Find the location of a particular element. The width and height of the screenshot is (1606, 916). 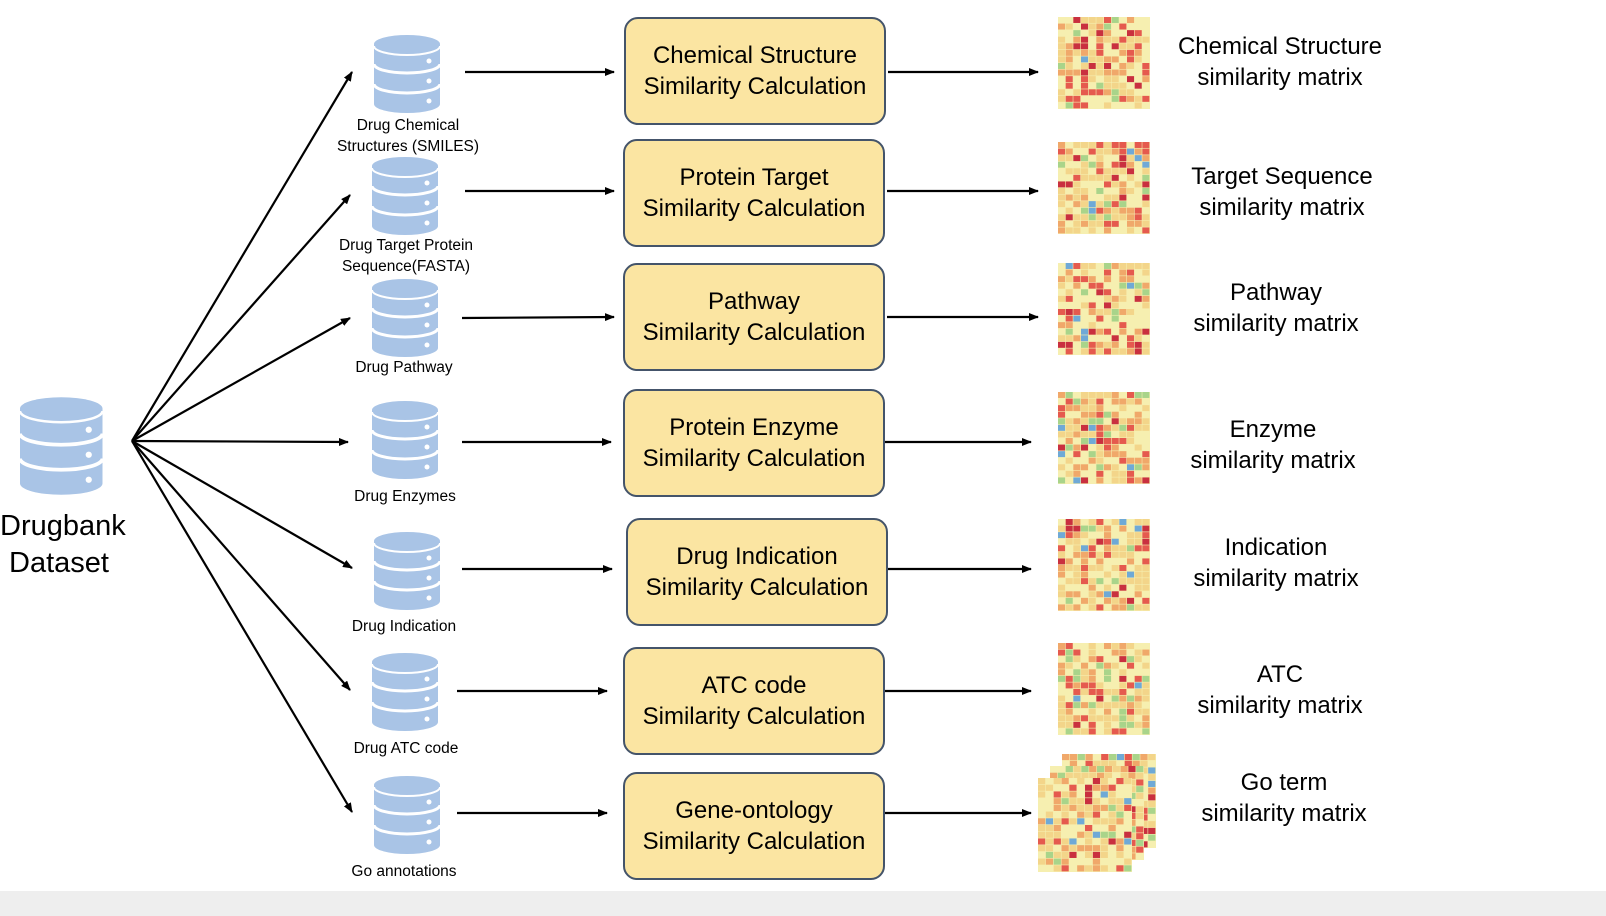

source-label-pathway: Drug Pathway is located at coordinates (404, 367).